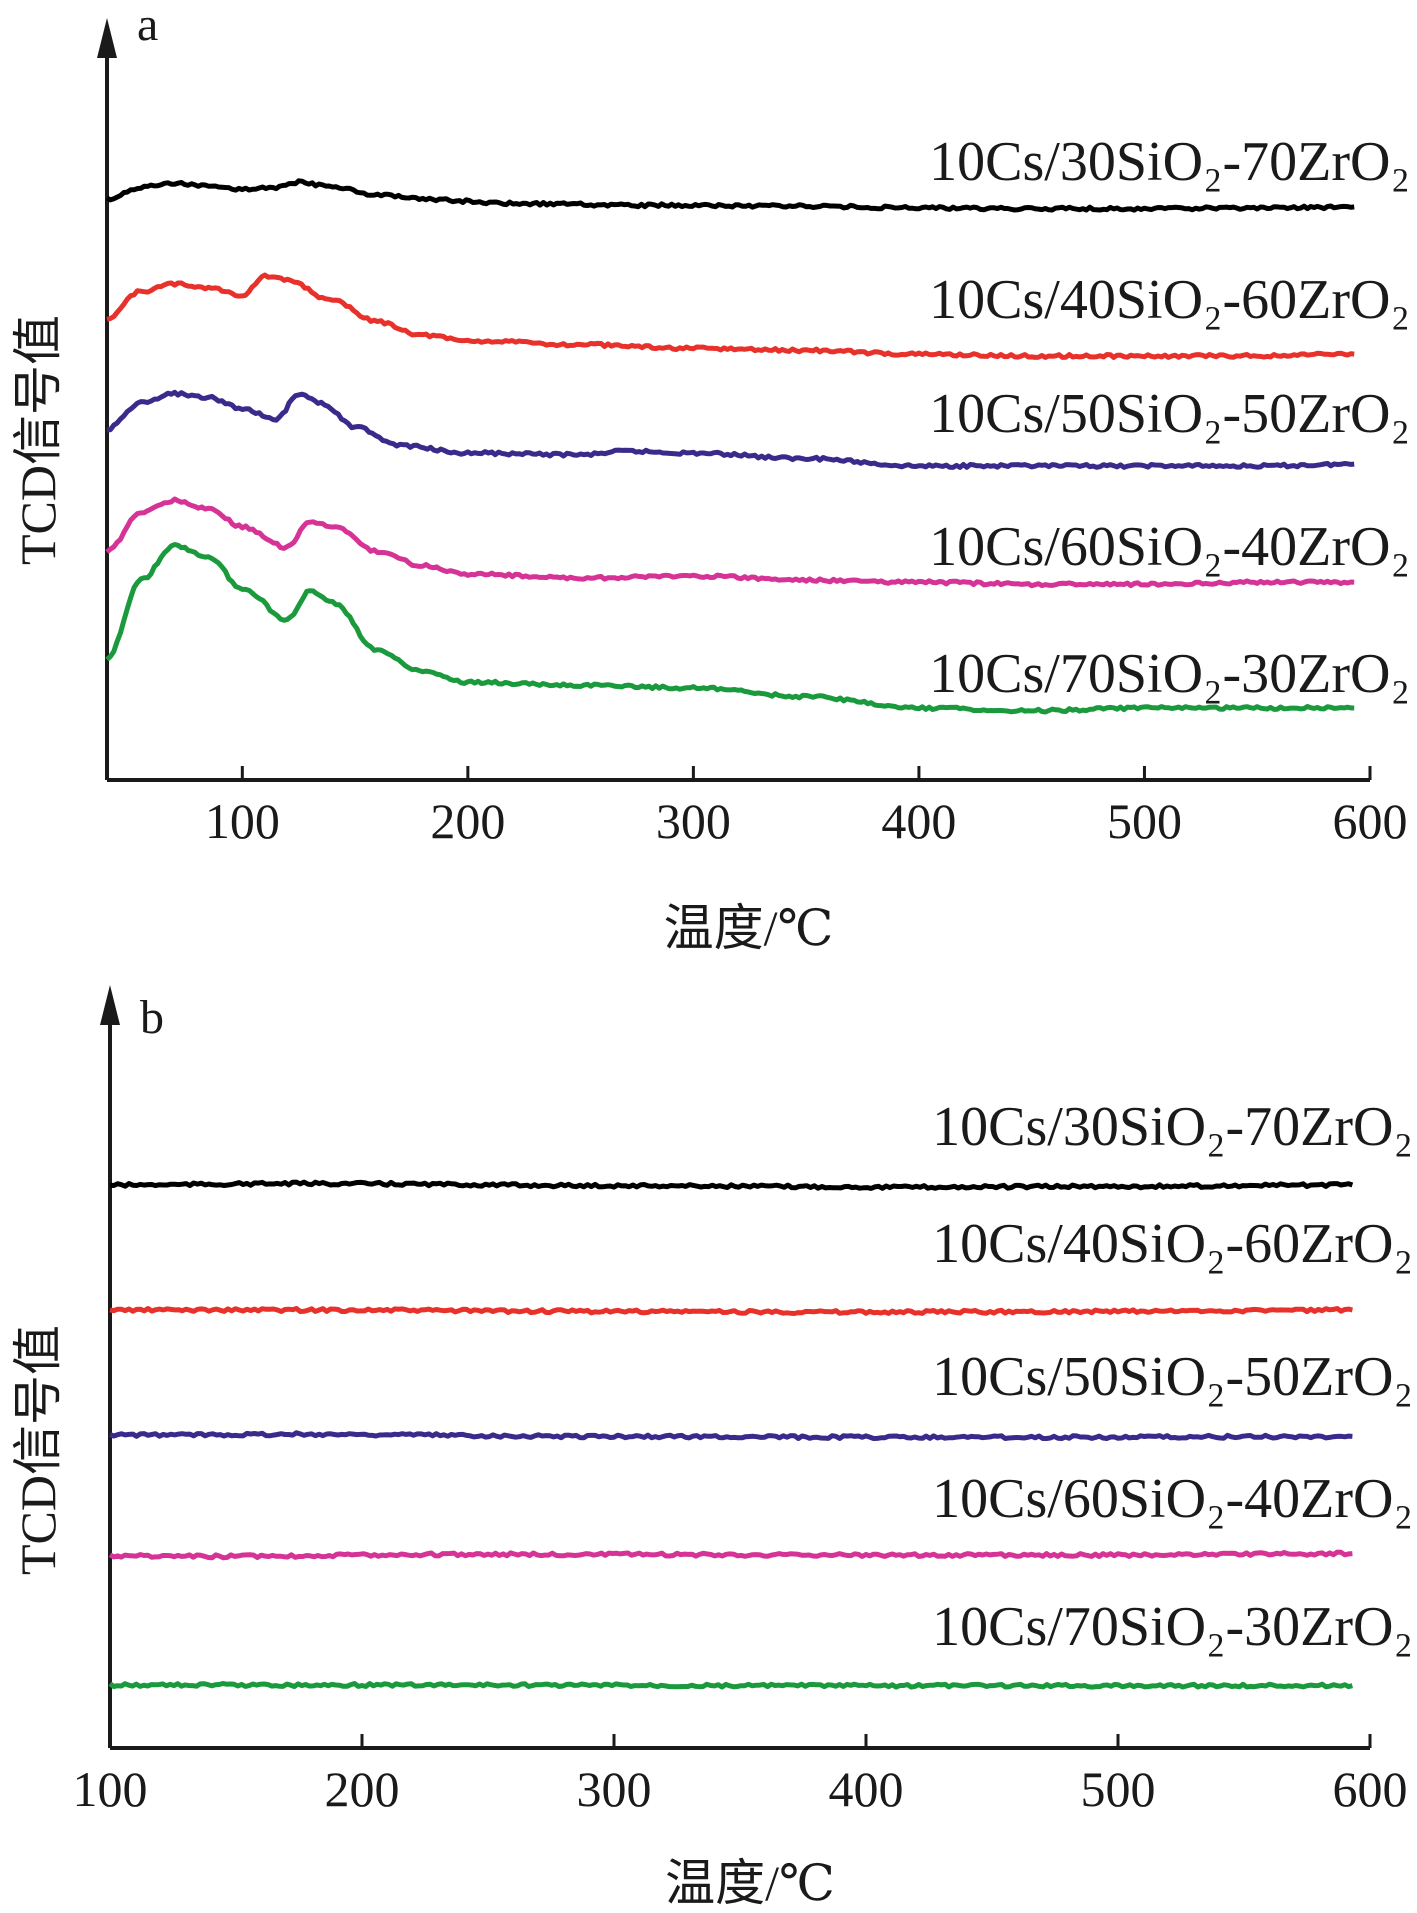 Image resolution: width=1417 pixels, height=1913 pixels. Describe the element at coordinates (147, 25) in the screenshot. I see `panel-label: a` at that location.